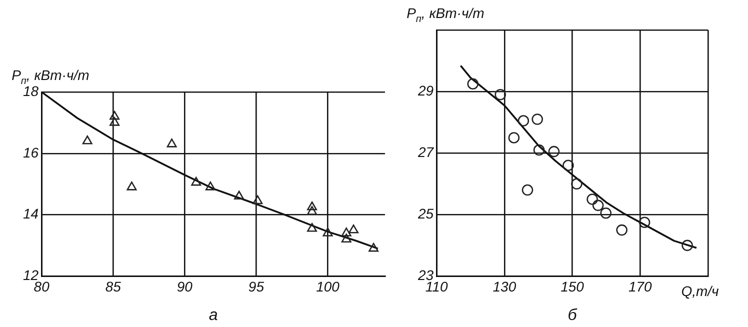 This screenshot has width=748, height=327. I want to click on y-tick-label: 29, so click(425, 90).